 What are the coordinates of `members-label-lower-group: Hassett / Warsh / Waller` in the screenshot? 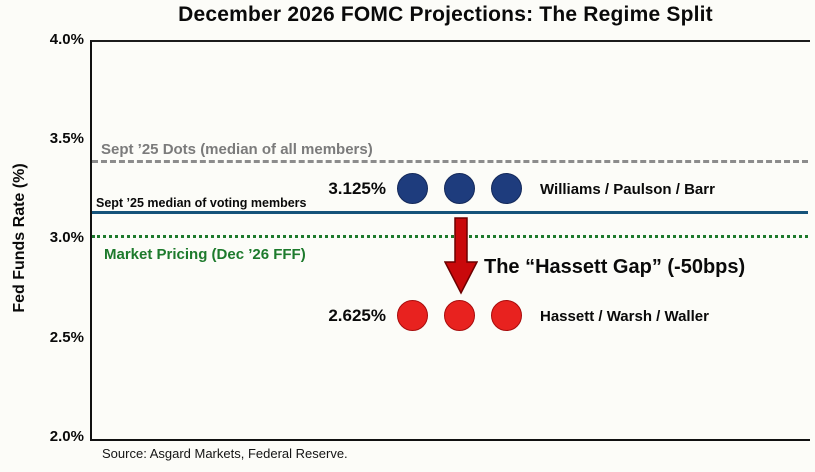 It's located at (624, 316).